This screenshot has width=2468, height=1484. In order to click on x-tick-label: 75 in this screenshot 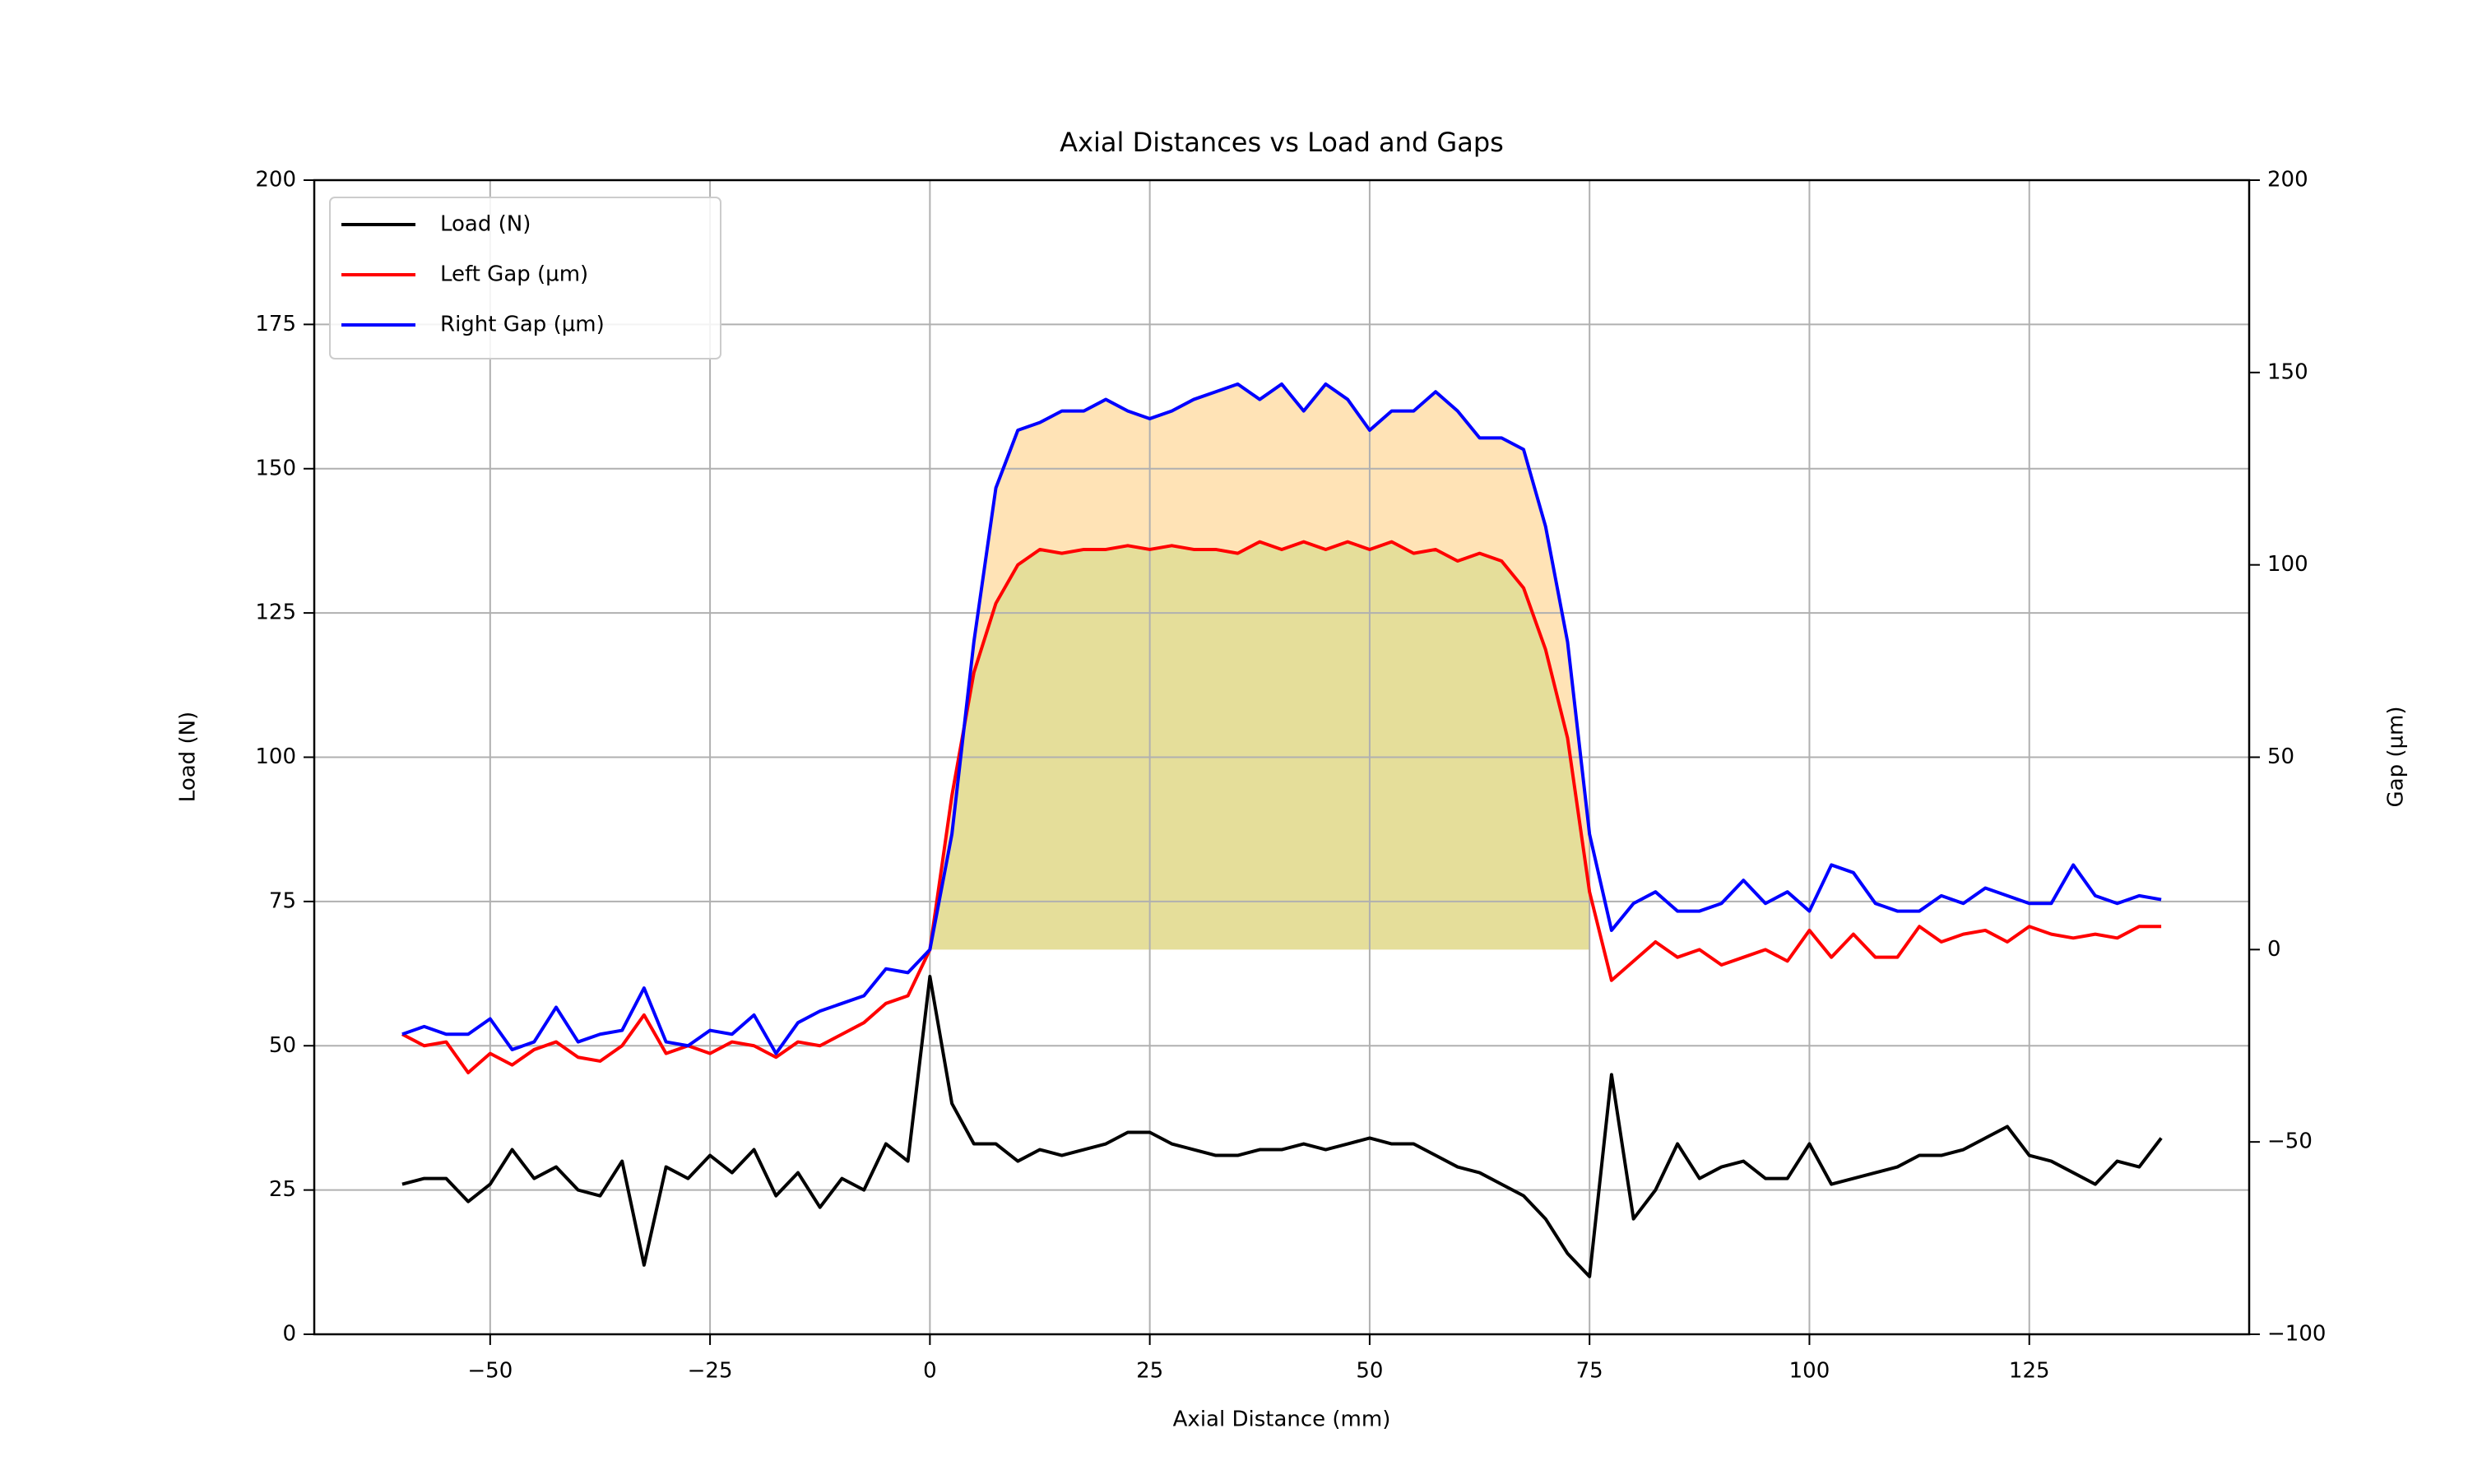, I will do `click(1589, 1371)`.